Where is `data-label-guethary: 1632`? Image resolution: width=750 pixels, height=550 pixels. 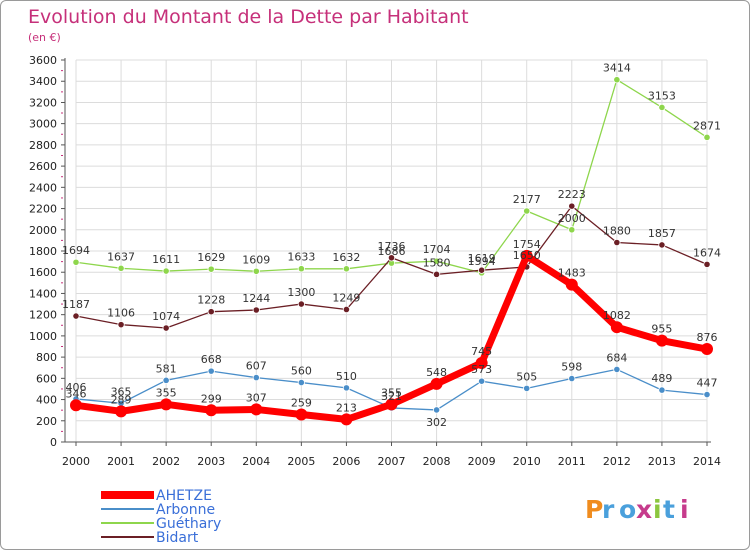
data-label-guethary: 1632 is located at coordinates (346, 257).